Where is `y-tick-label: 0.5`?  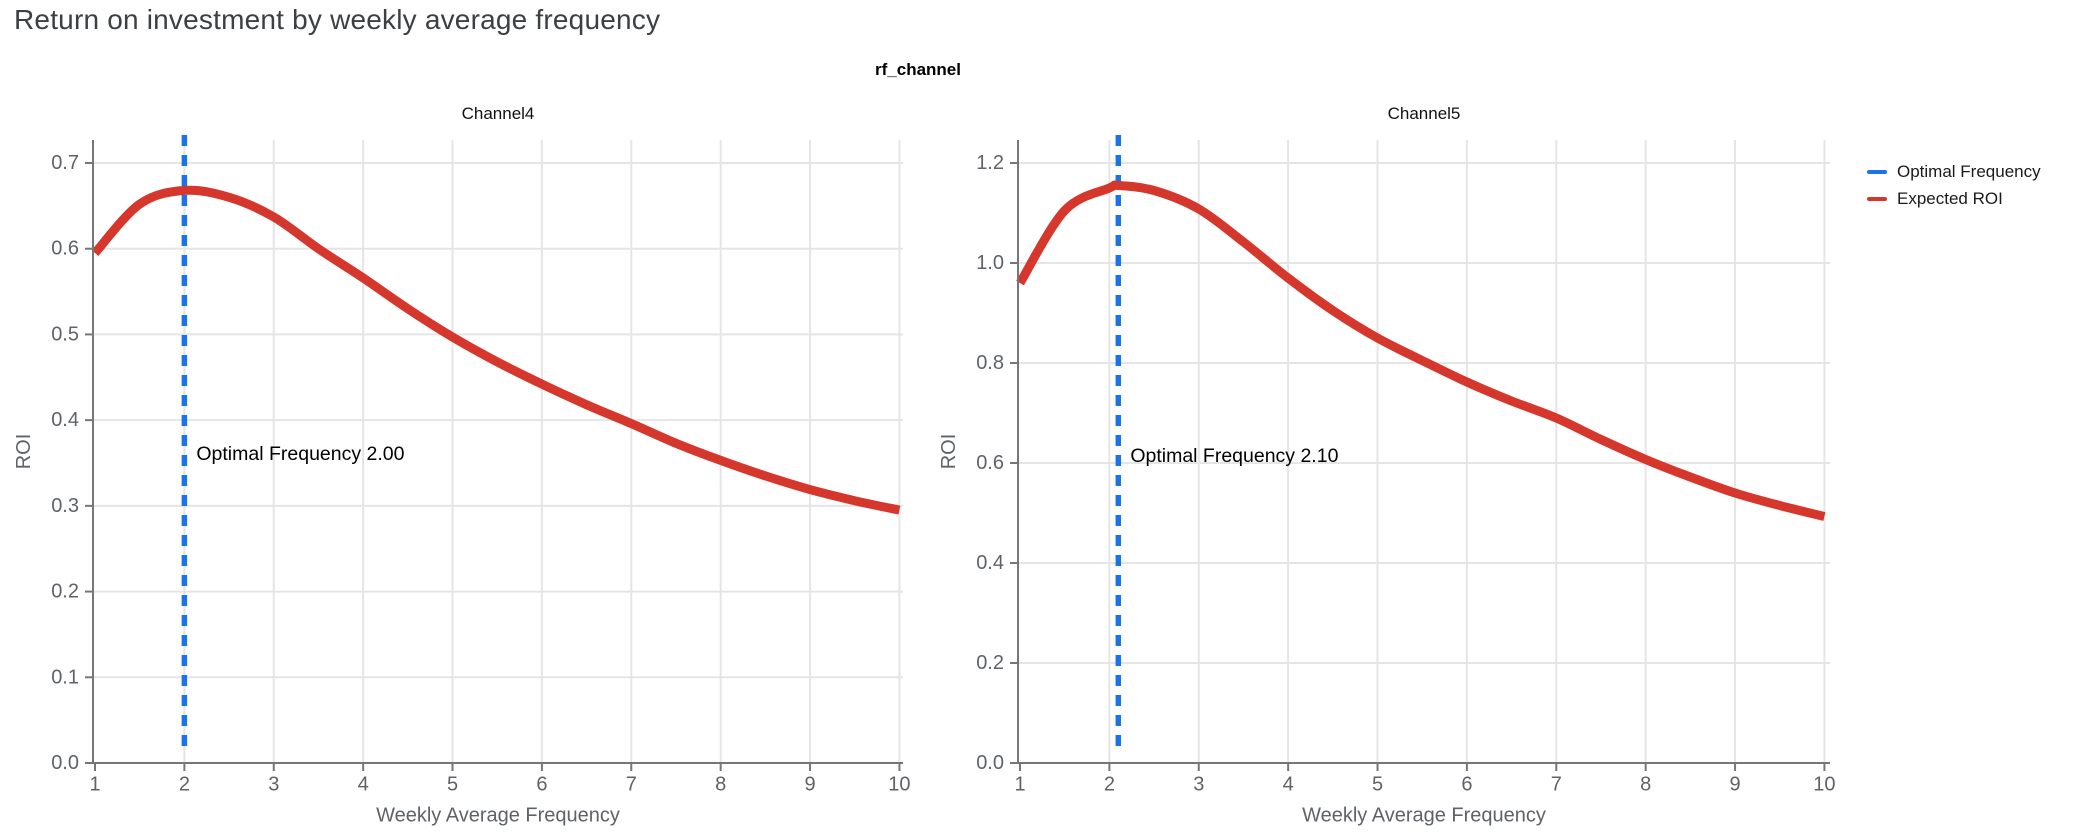
y-tick-label: 0.5 is located at coordinates (65, 334).